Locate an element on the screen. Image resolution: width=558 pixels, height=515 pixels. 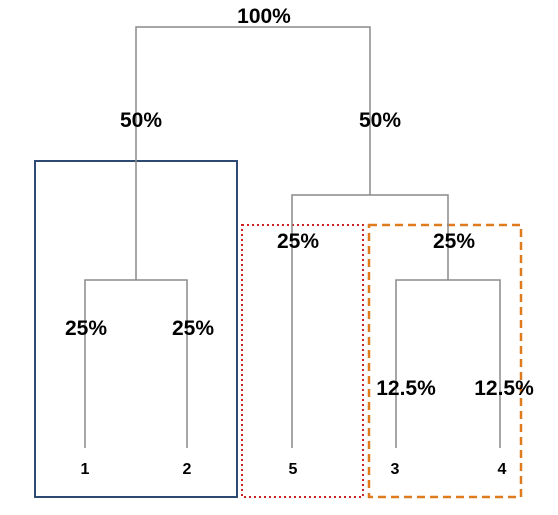
right-group-right-label: 25% is located at coordinates (454, 241).